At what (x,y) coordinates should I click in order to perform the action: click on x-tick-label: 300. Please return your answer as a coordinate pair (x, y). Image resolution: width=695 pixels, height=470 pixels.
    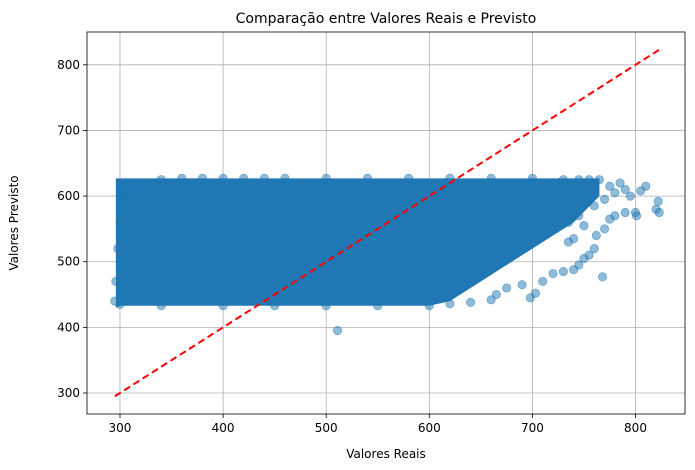
    Looking at the image, I should click on (120, 428).